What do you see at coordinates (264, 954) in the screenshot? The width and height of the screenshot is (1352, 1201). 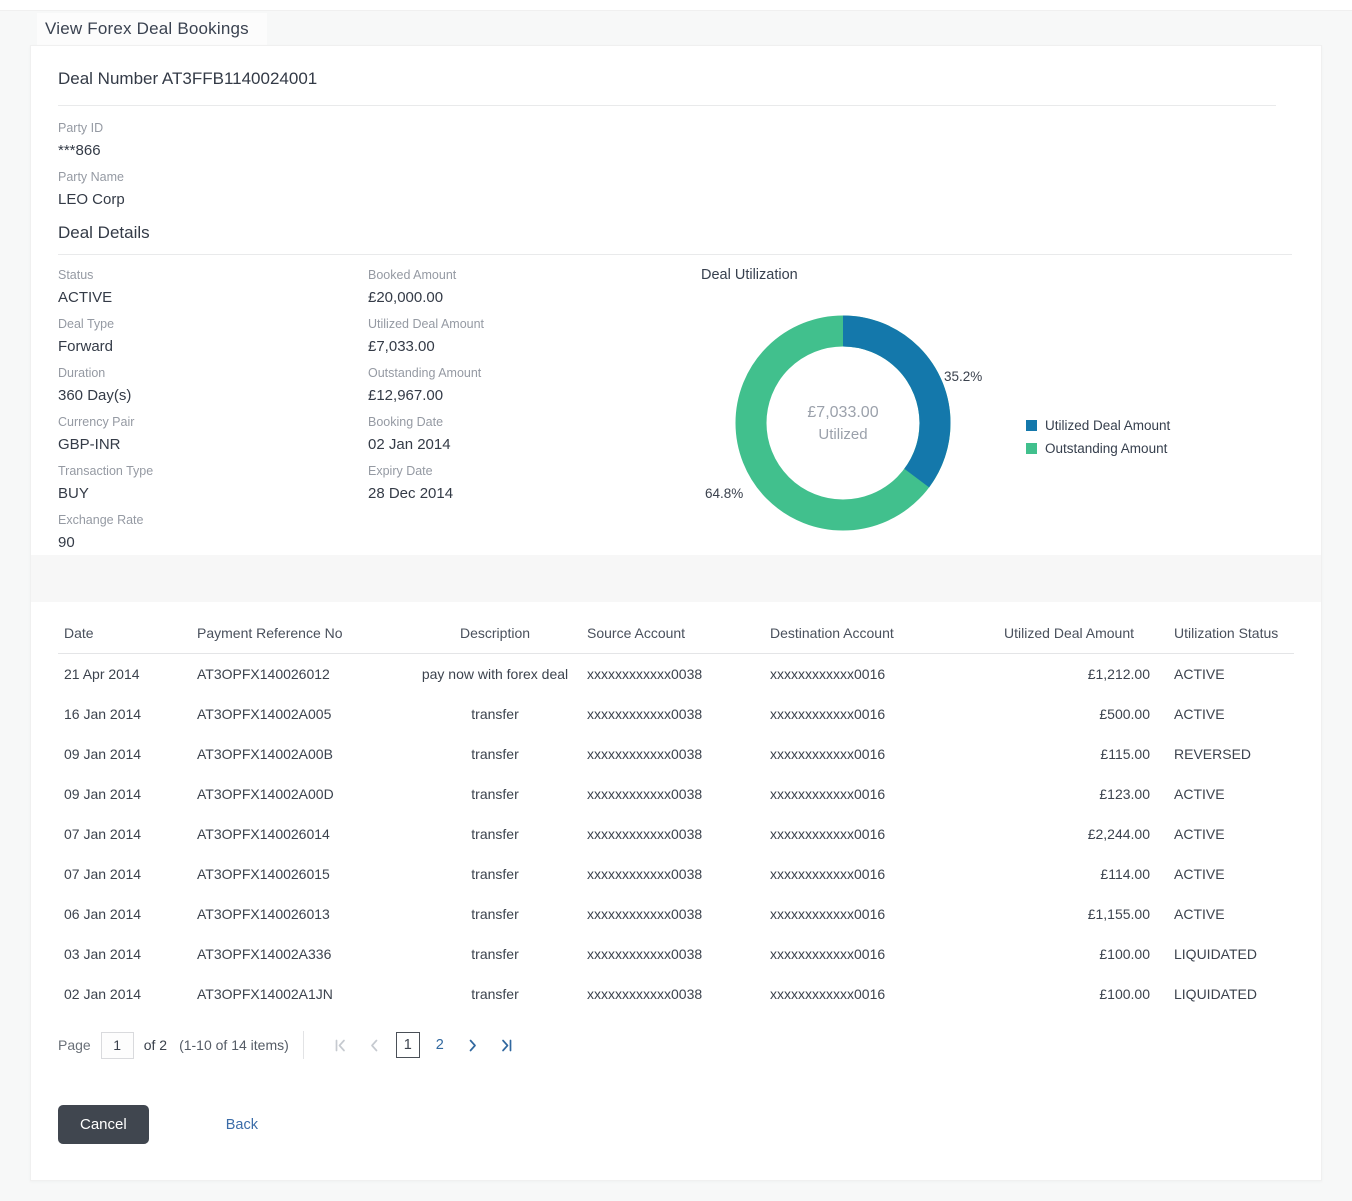 I see `cell-payment-ref: AT3OPFX14002A336` at bounding box center [264, 954].